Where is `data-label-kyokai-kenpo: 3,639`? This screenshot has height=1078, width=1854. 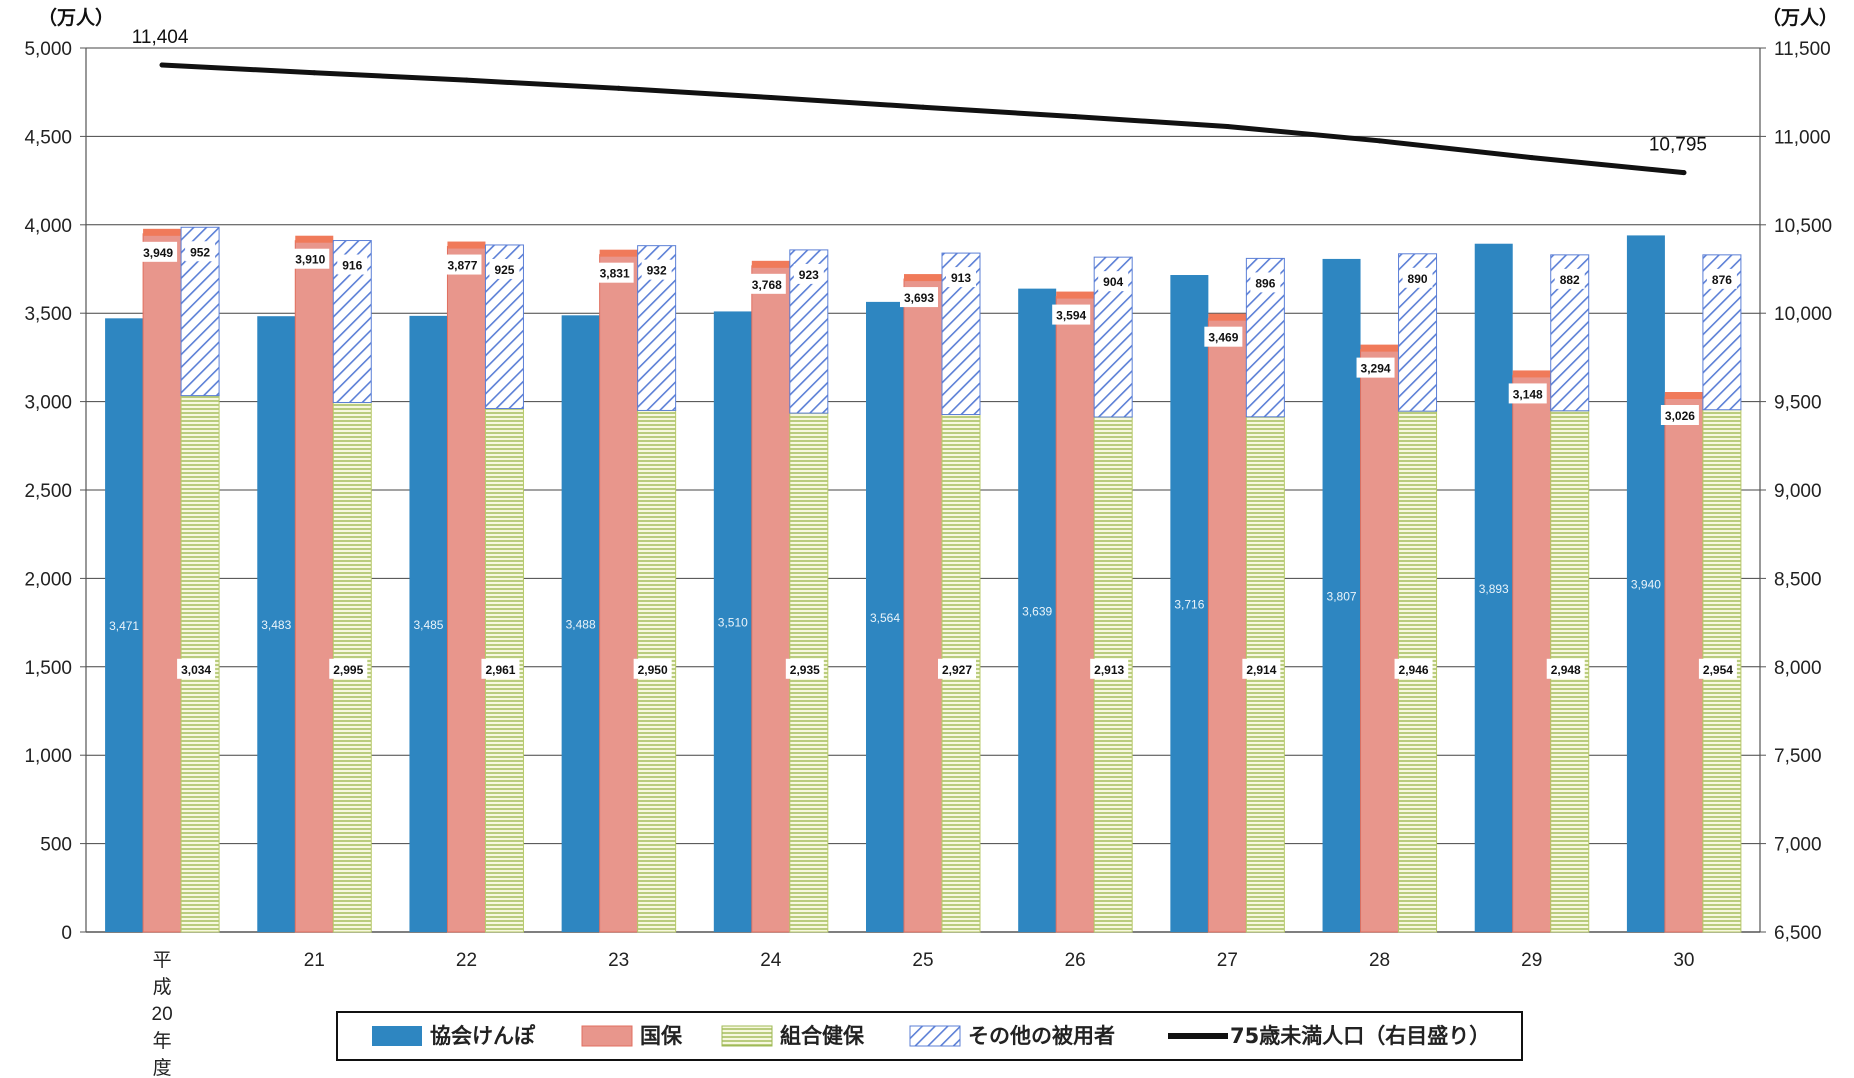
data-label-kyokai-kenpo: 3,639 is located at coordinates (1037, 611).